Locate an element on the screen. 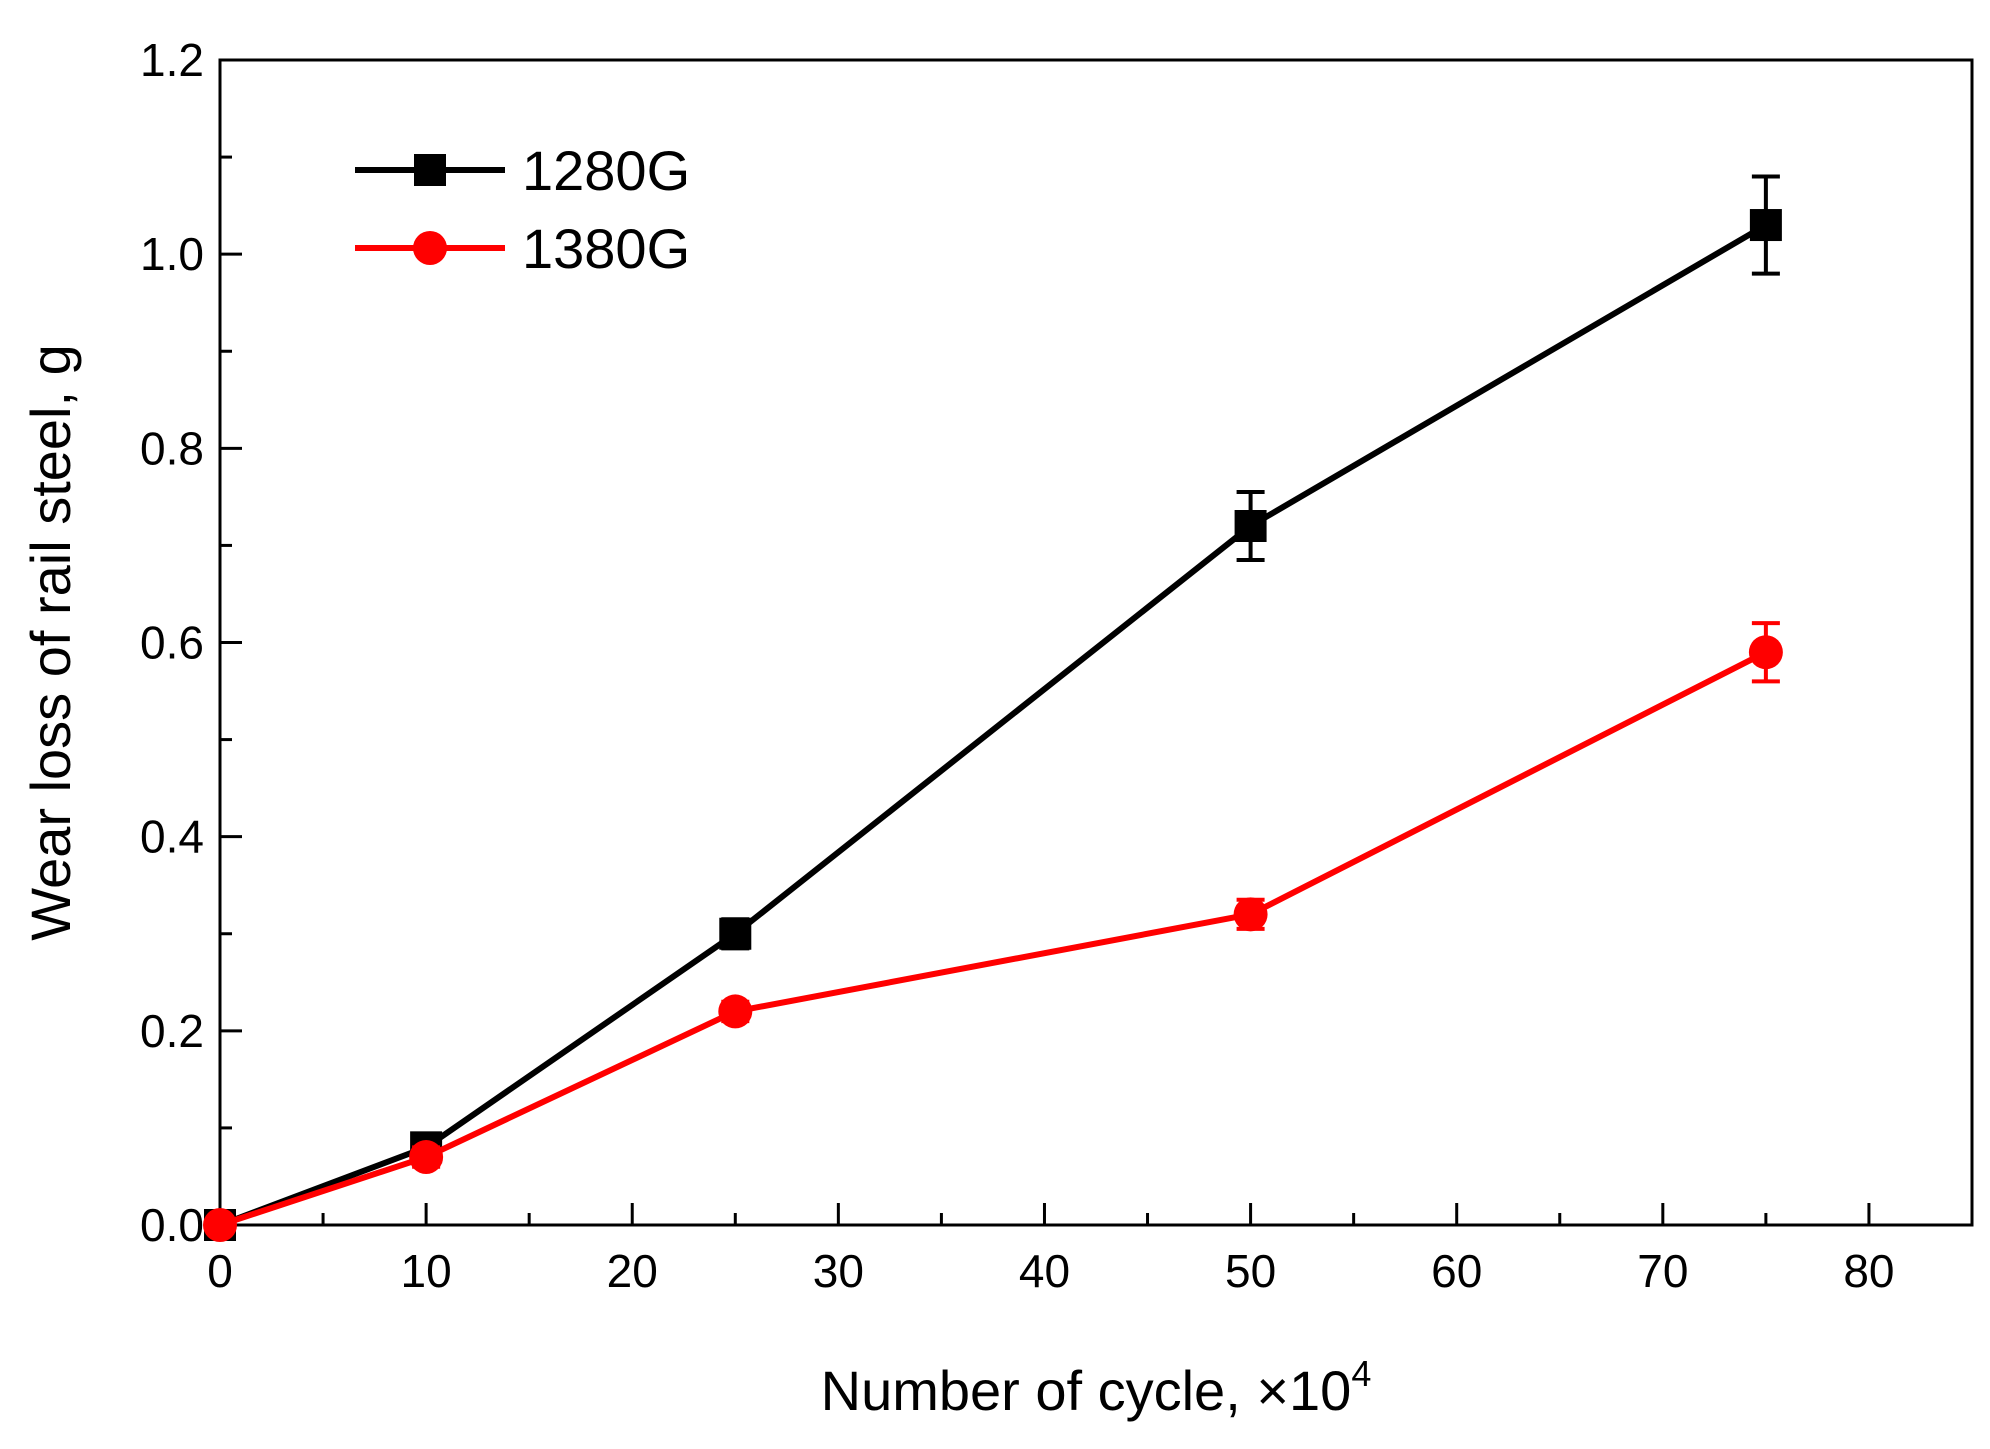  y-axis-title: Wear loss of rail steel, g is located at coordinates (50, 642).